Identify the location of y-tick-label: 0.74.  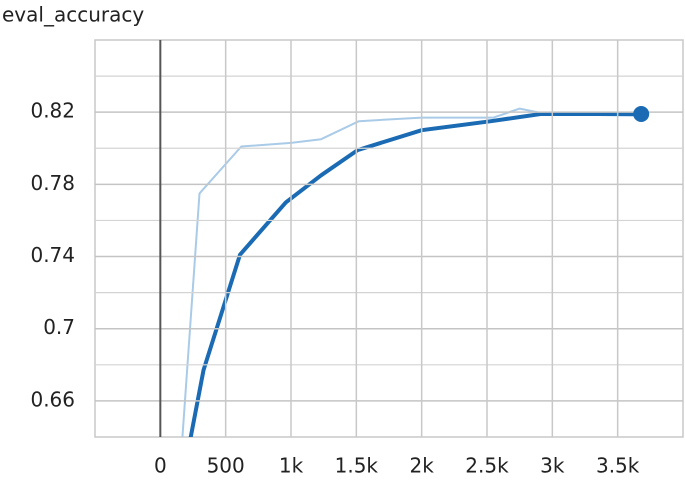
(52, 255).